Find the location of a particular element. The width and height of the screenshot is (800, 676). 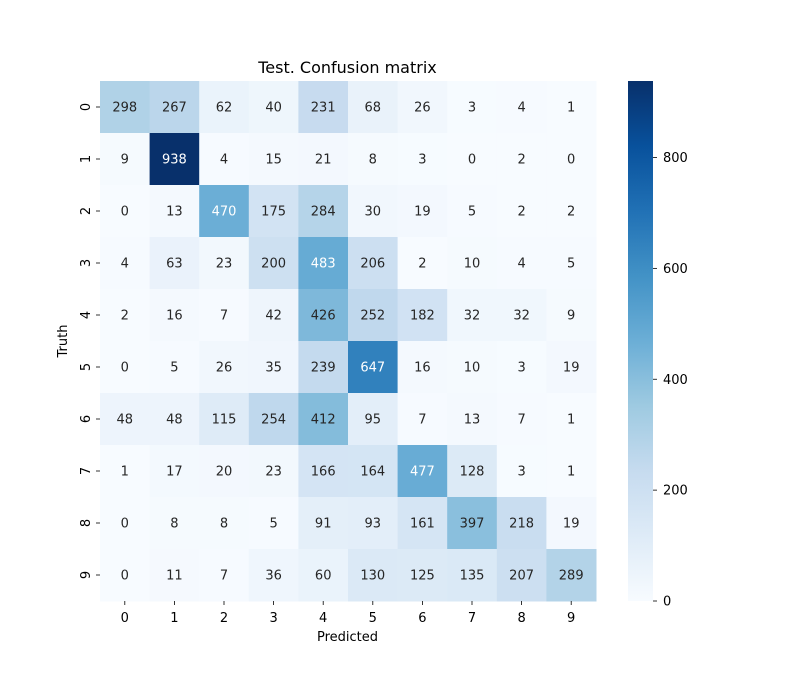

cell-value-label: 412 is located at coordinates (323, 420).